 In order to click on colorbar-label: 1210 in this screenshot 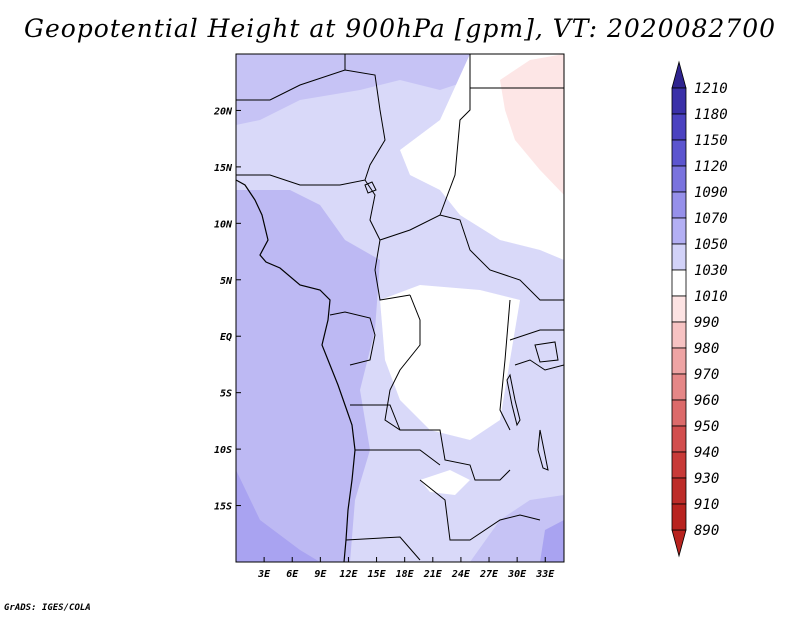, I will do `click(711, 89)`.